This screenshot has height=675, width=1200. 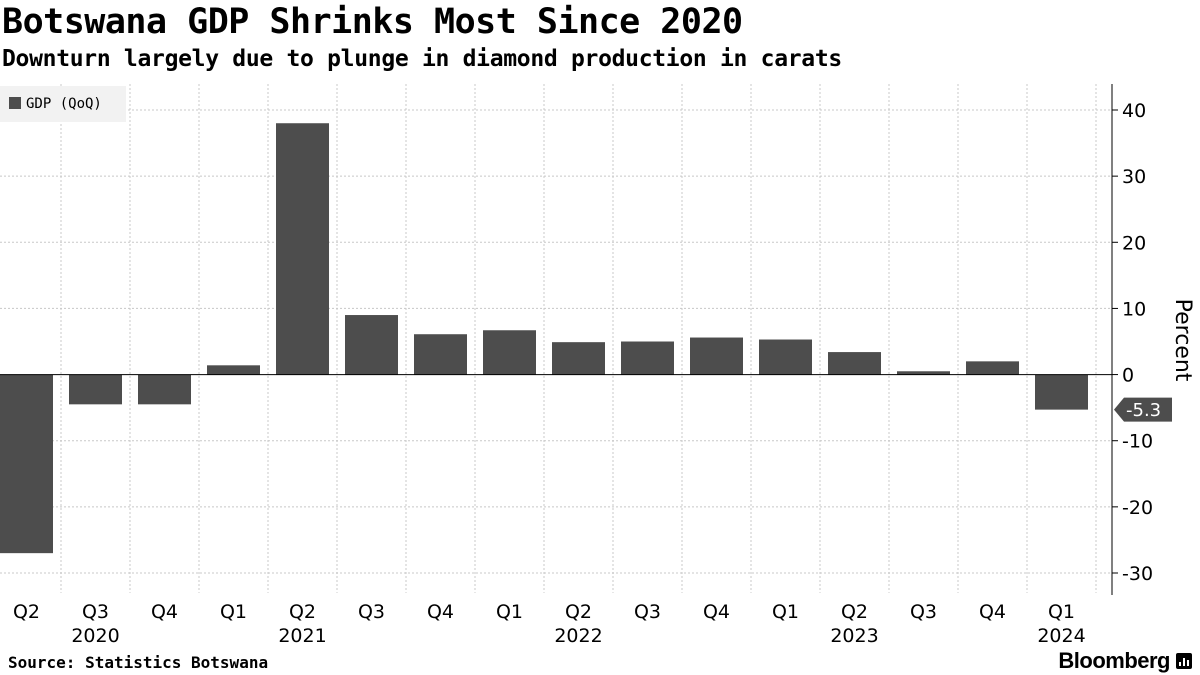 I want to click on y-tick-label: 10, so click(x=1134, y=309).